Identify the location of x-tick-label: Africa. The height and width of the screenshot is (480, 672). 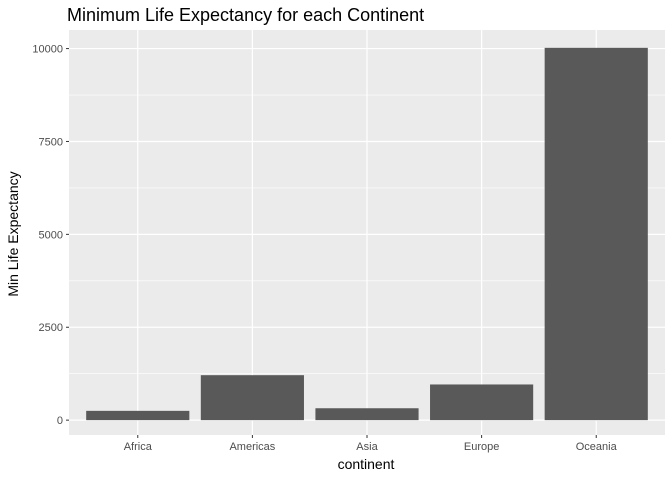
(138, 447).